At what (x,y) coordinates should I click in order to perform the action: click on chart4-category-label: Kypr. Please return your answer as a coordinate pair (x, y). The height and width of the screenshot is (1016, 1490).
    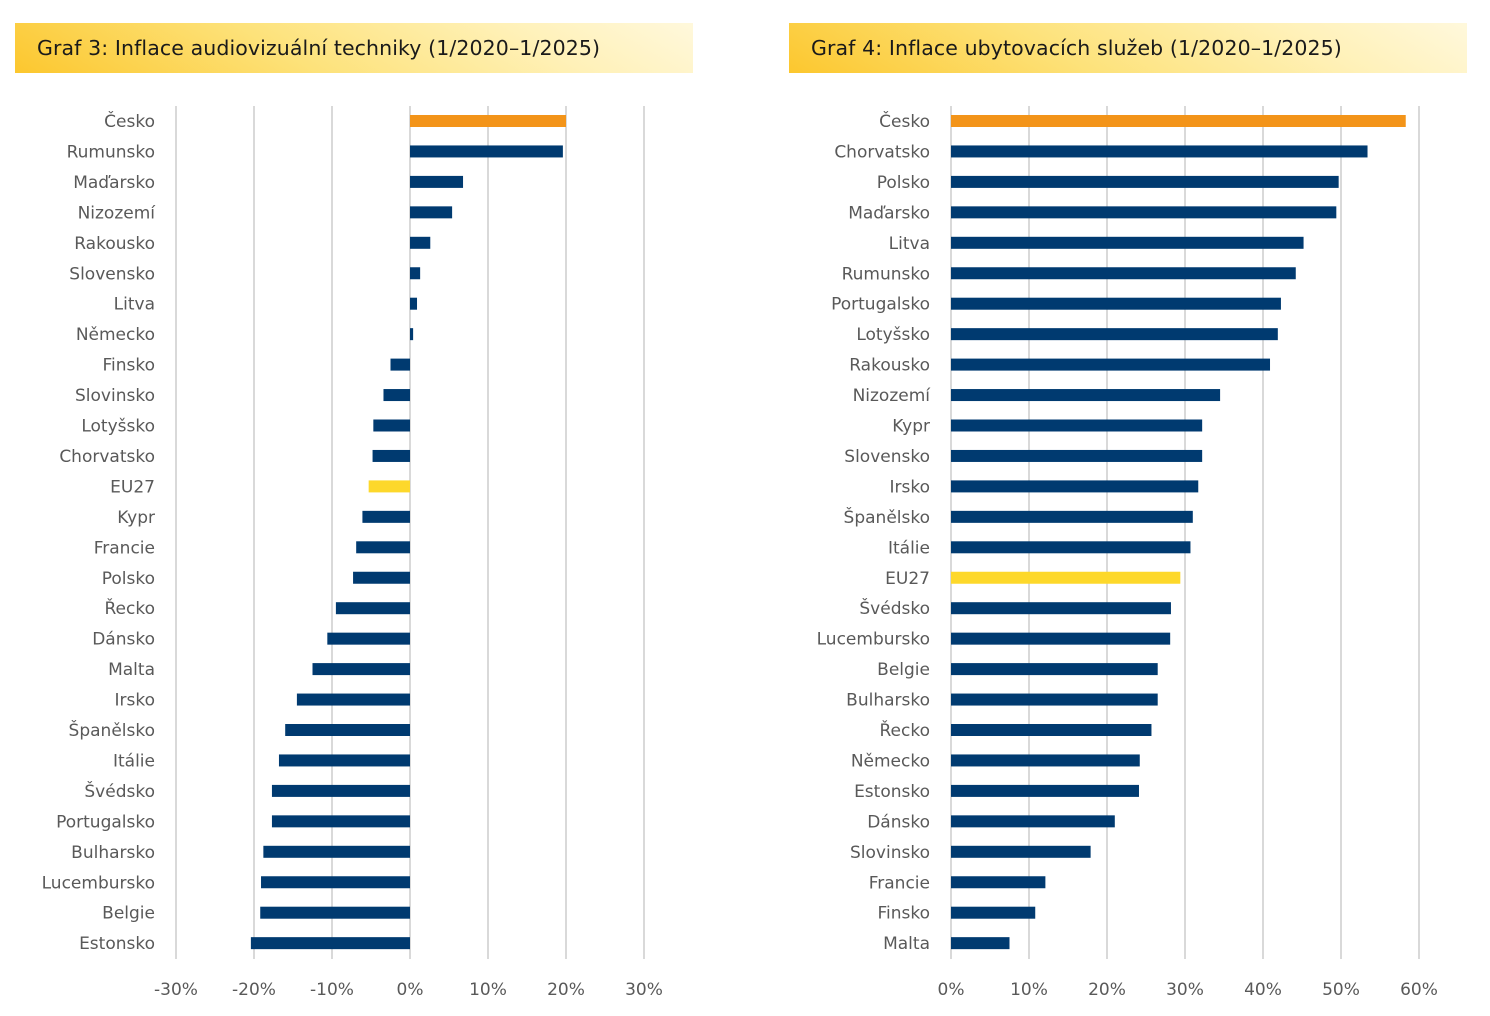
    Looking at the image, I should click on (911, 427).